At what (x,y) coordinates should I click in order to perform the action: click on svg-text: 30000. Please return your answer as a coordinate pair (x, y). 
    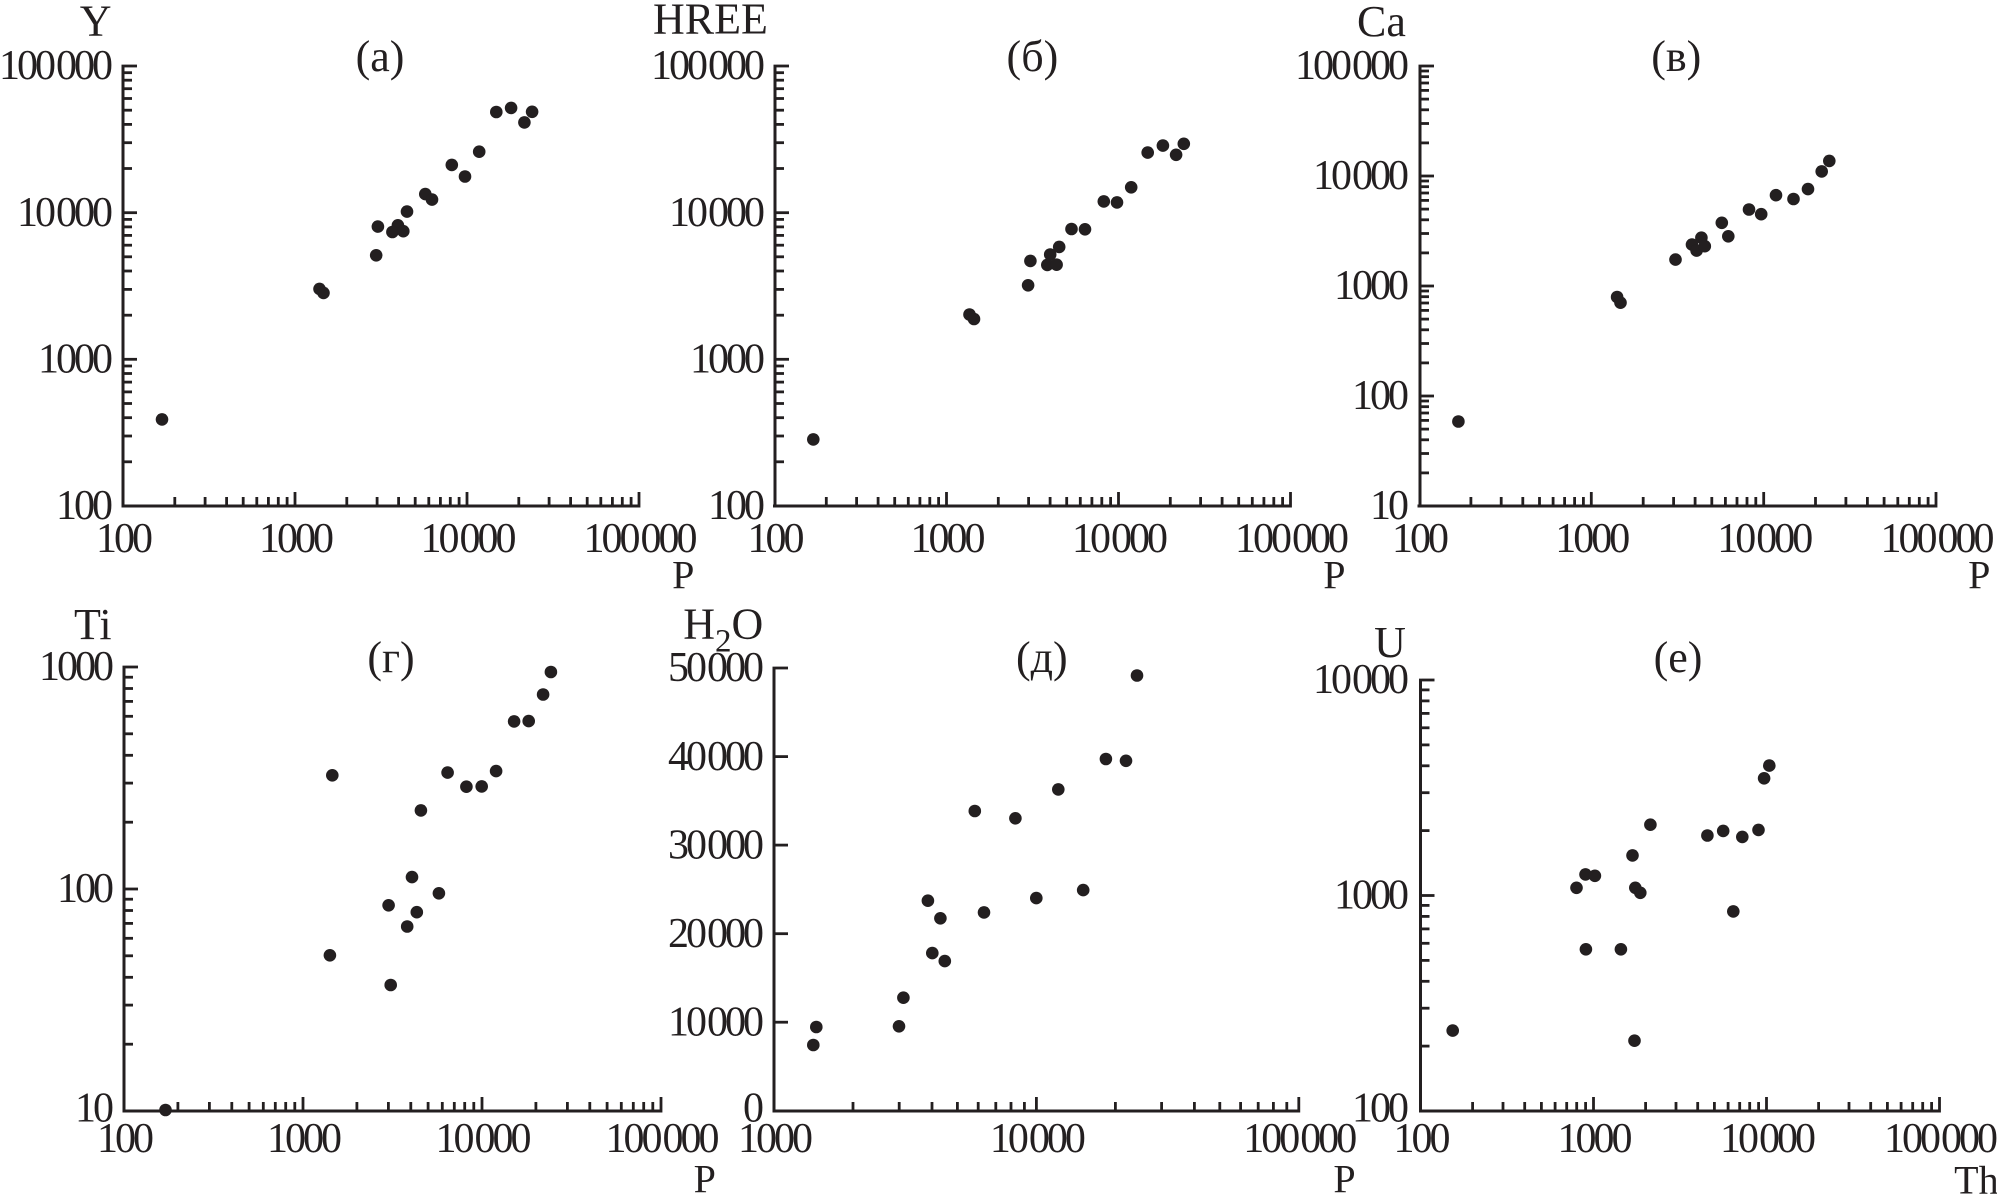
    Looking at the image, I should click on (715, 845).